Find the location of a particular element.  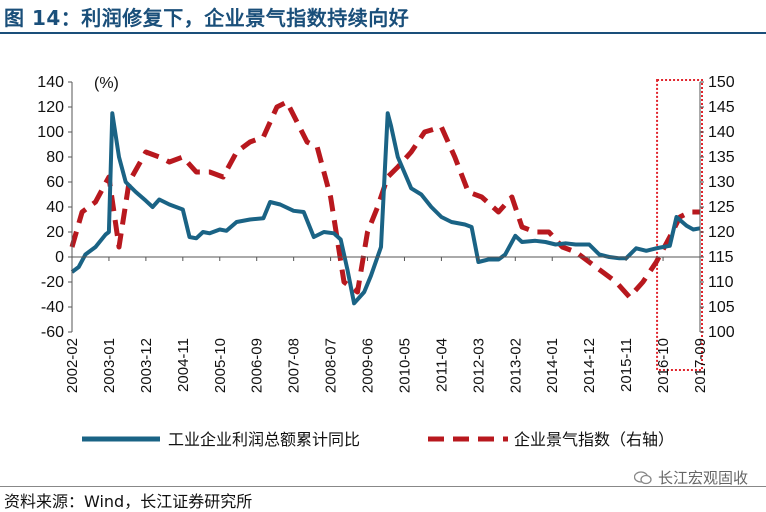

right-tick-label: 130 is located at coordinates (721, 182).